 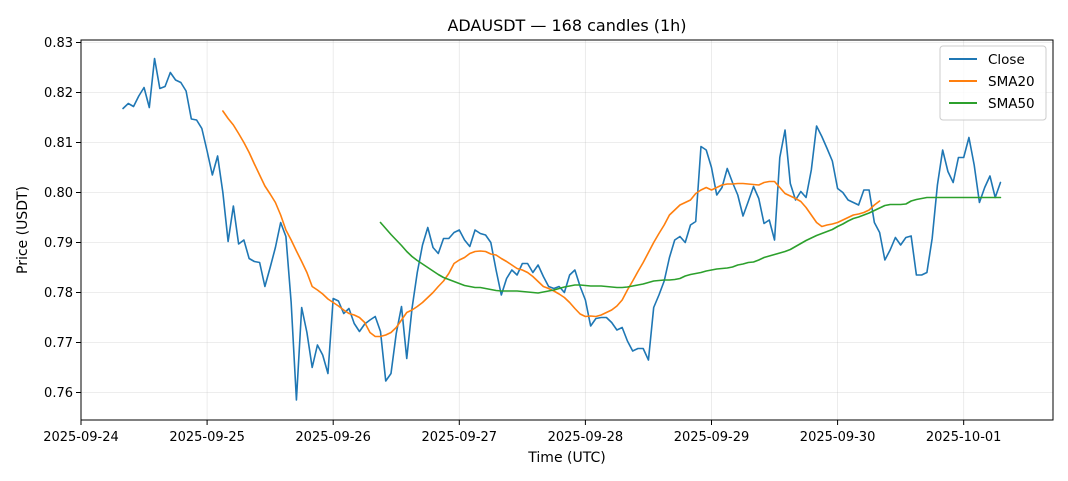 I want to click on x-tick-label: 2025-09-28, so click(x=586, y=437).